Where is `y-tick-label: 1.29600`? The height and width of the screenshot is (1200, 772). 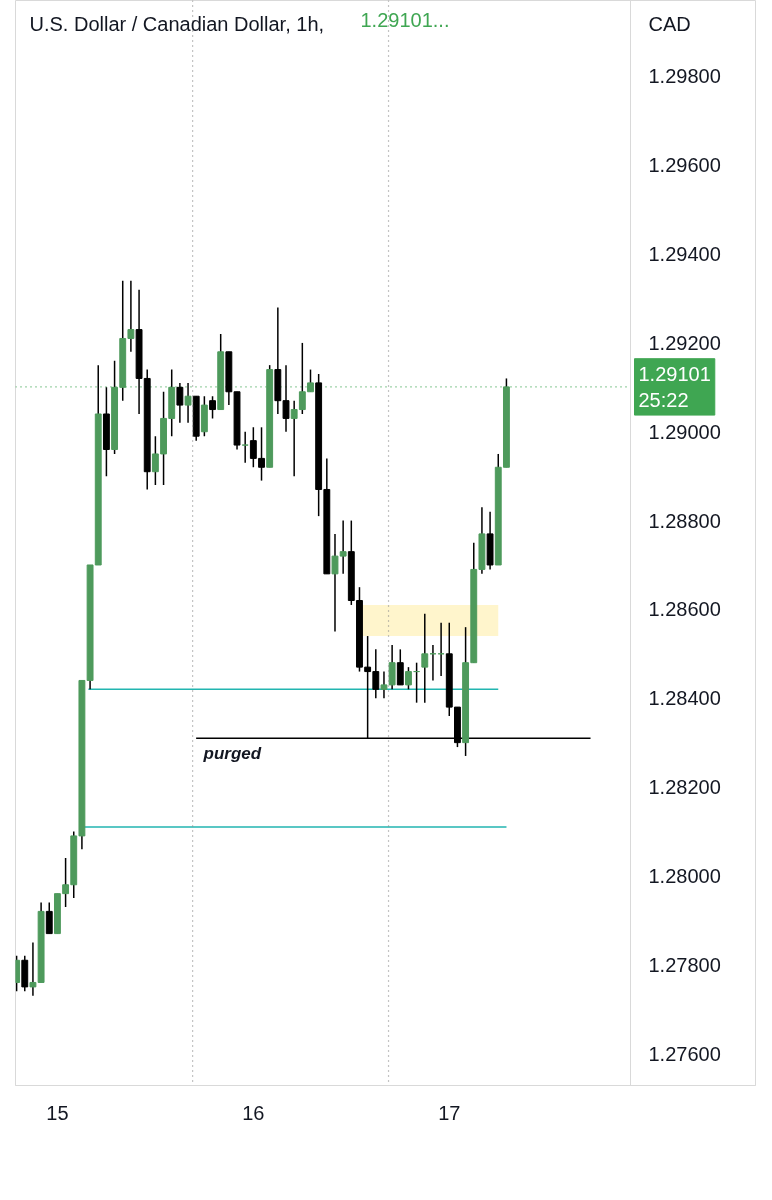 y-tick-label: 1.29600 is located at coordinates (684, 165).